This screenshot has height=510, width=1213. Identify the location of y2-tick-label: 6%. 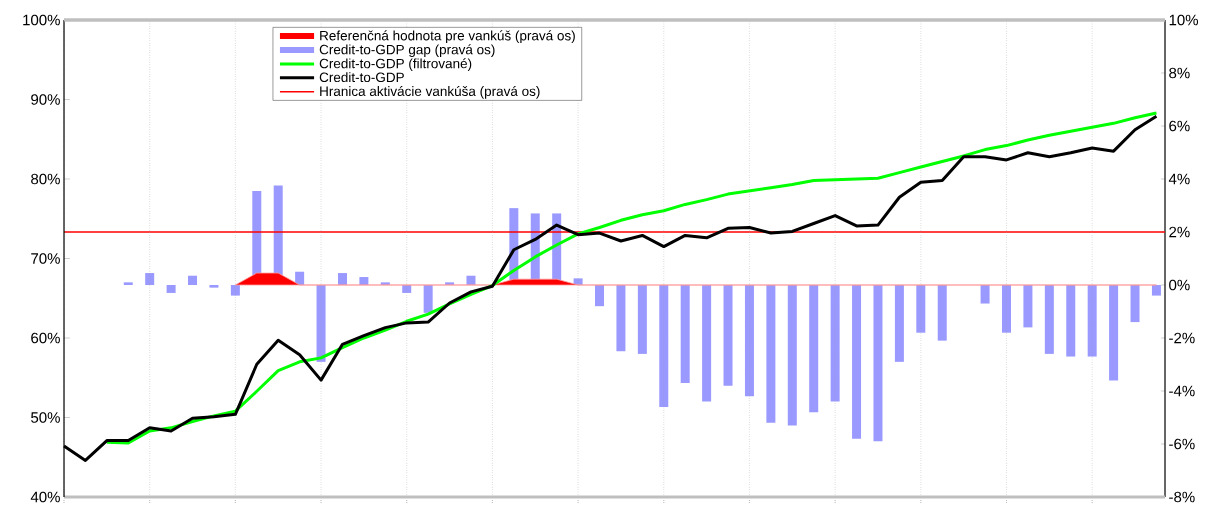
(1179, 126).